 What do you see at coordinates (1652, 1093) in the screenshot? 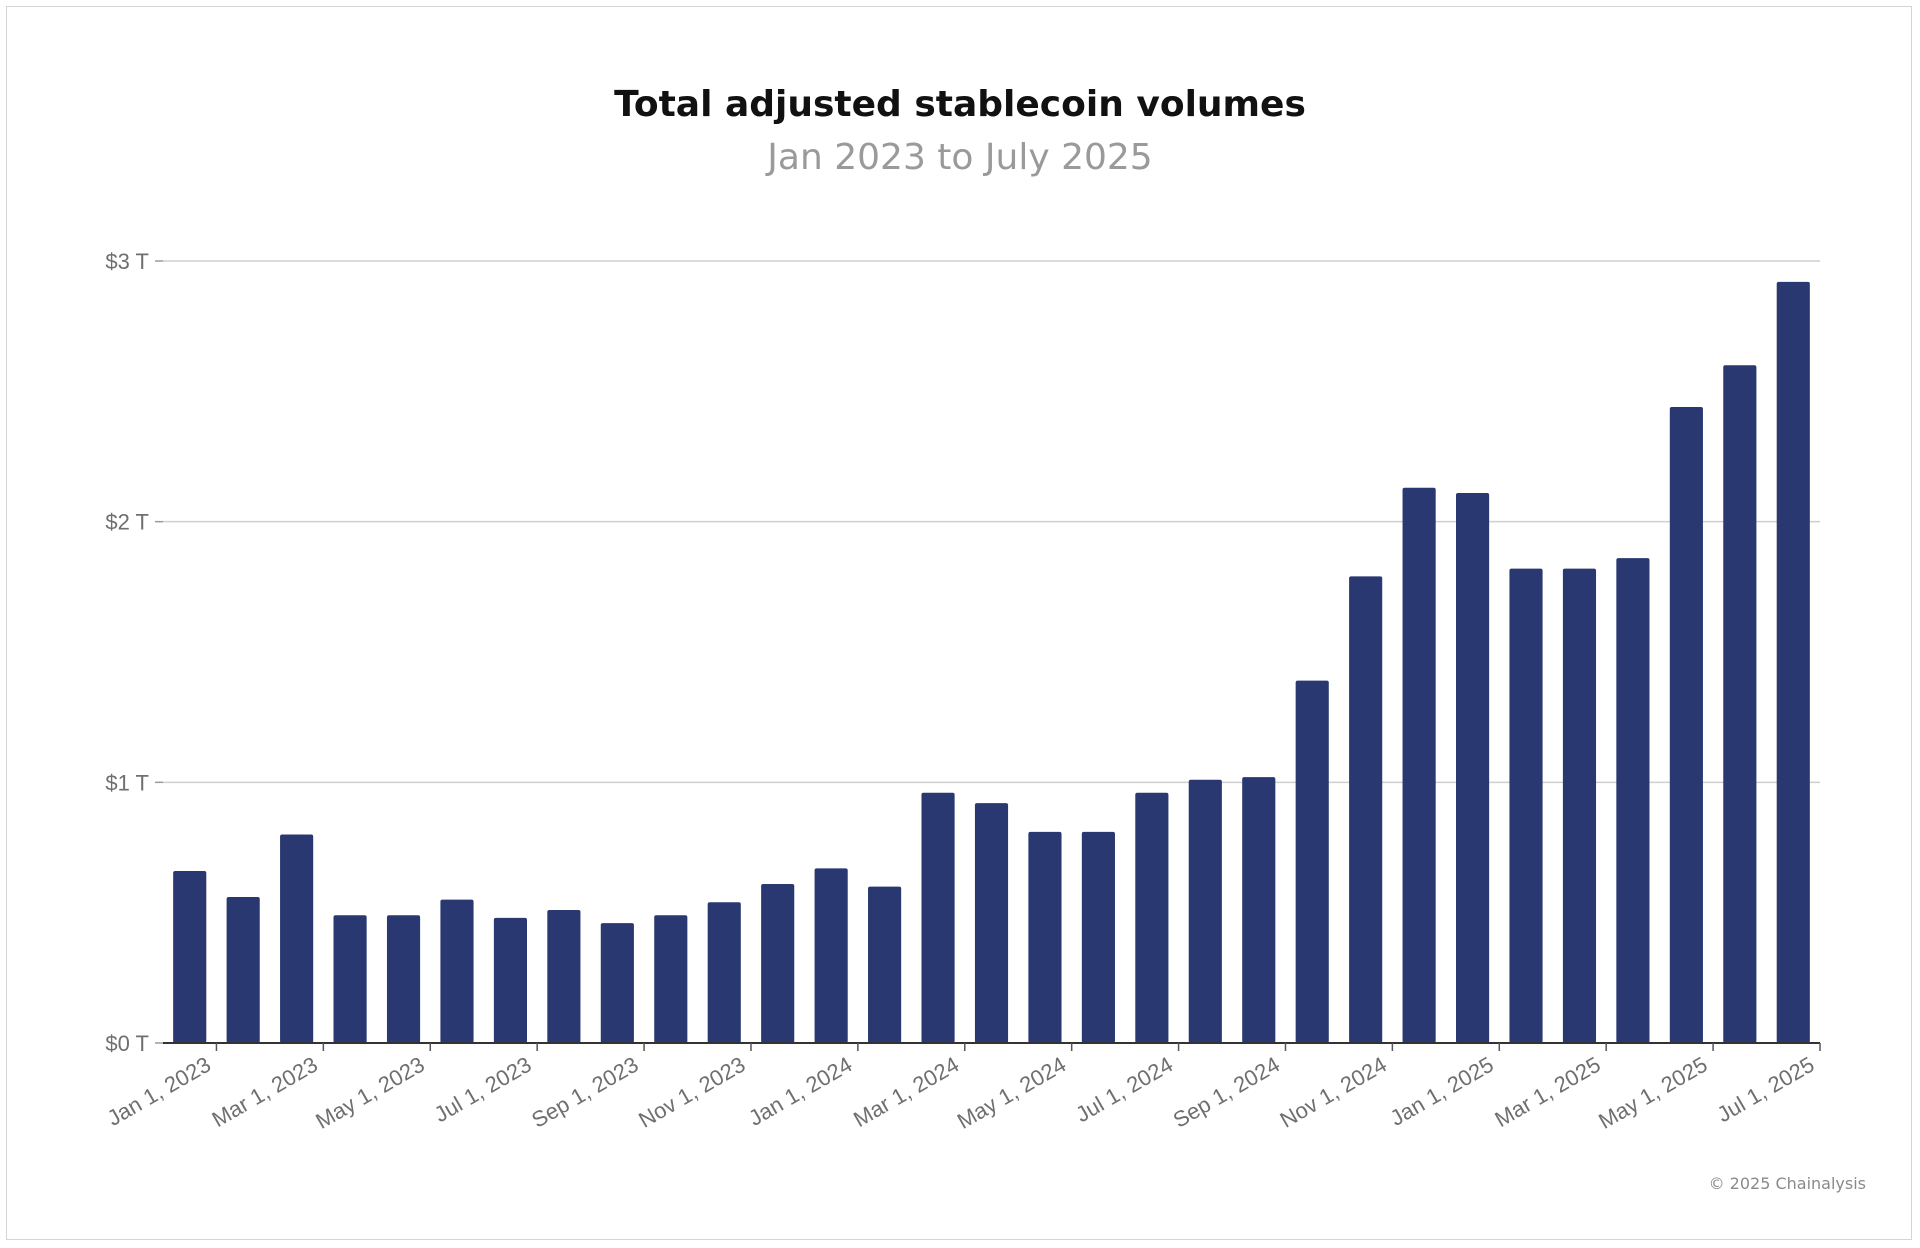
I see `x-tick-label: May 1, 2025` at bounding box center [1652, 1093].